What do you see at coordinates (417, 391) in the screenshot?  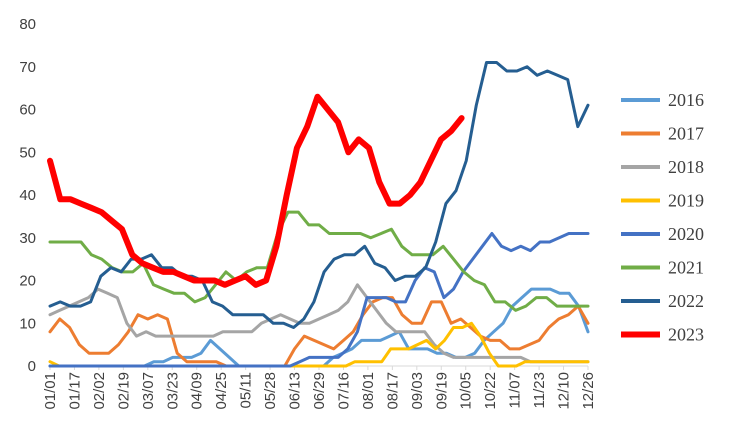 I see `x-tick-label: 09/03` at bounding box center [417, 391].